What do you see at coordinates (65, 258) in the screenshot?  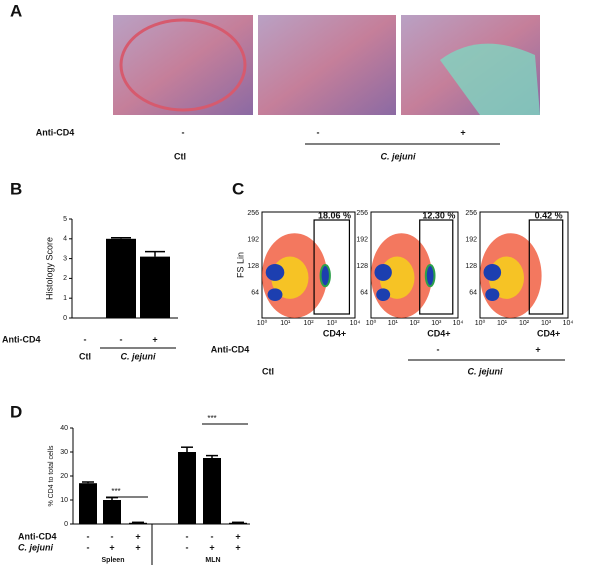 I see `y-tick-label: 3` at bounding box center [65, 258].